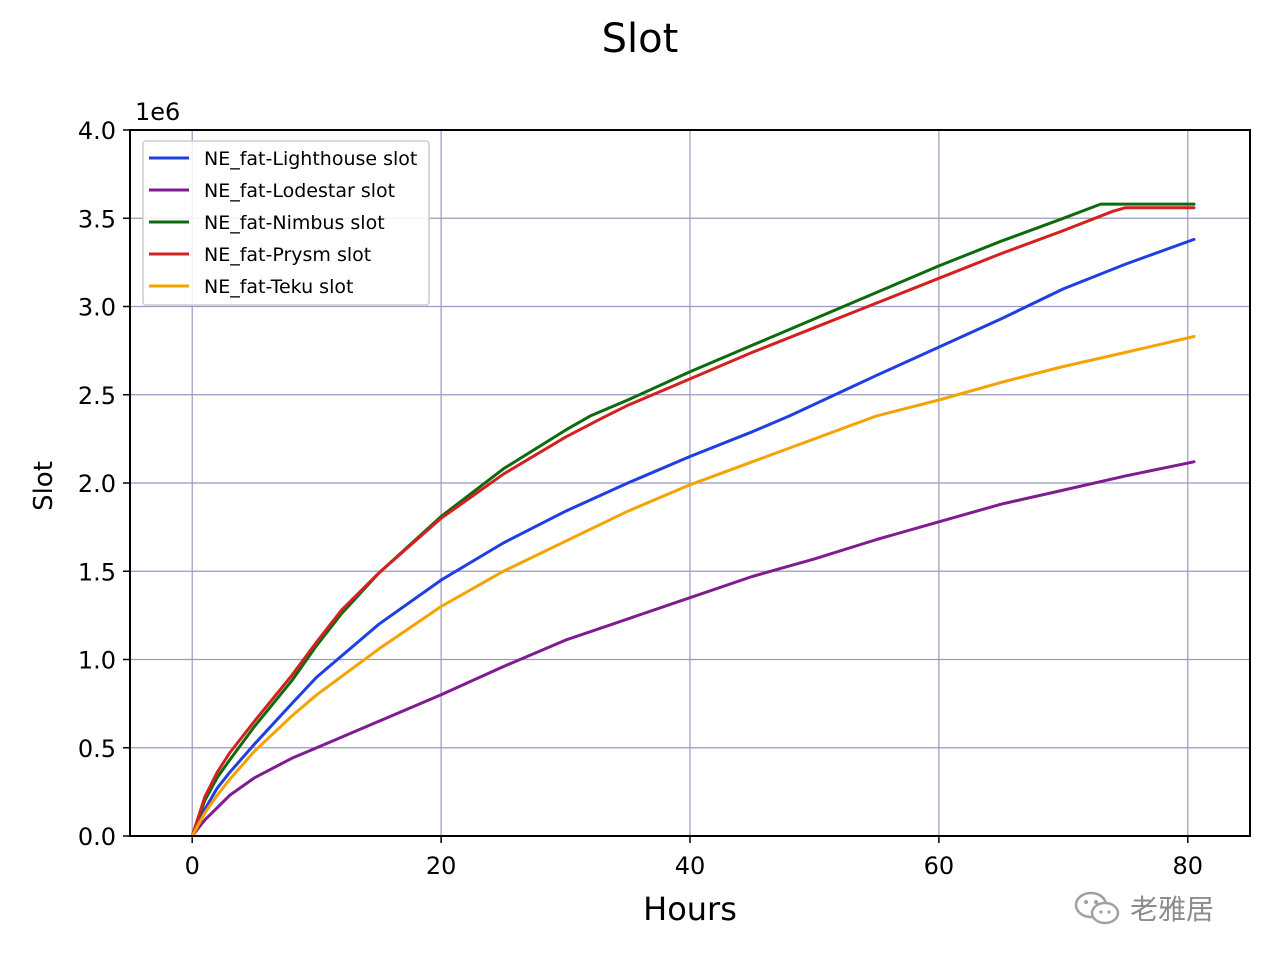  Describe the element at coordinates (192, 866) in the screenshot. I see `x-tick-label: 0` at that location.